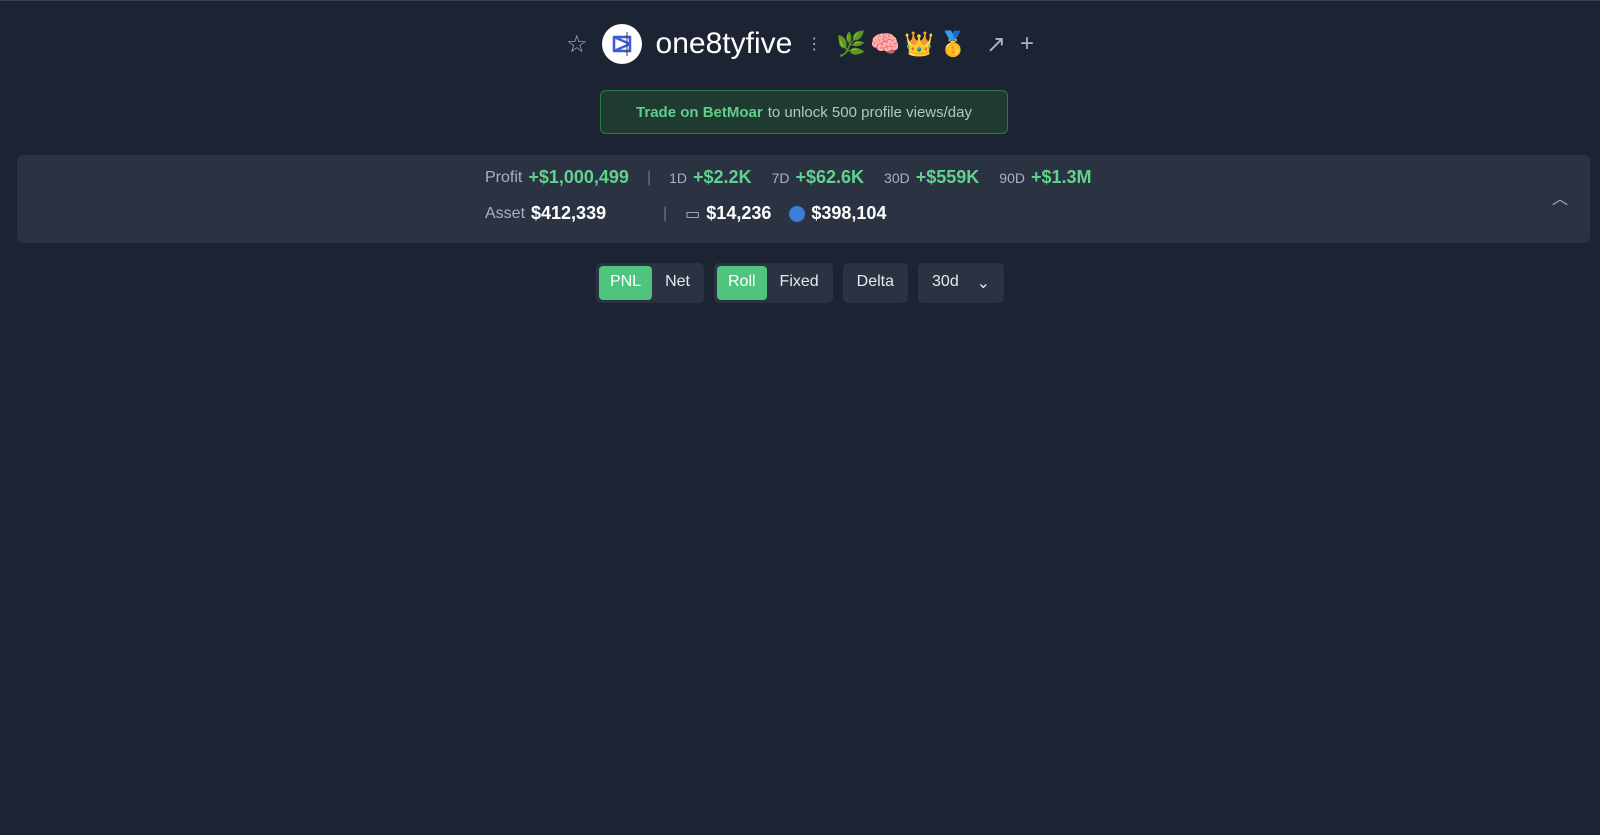 This screenshot has width=1600, height=835. I want to click on period-label: 7D, so click(780, 177).